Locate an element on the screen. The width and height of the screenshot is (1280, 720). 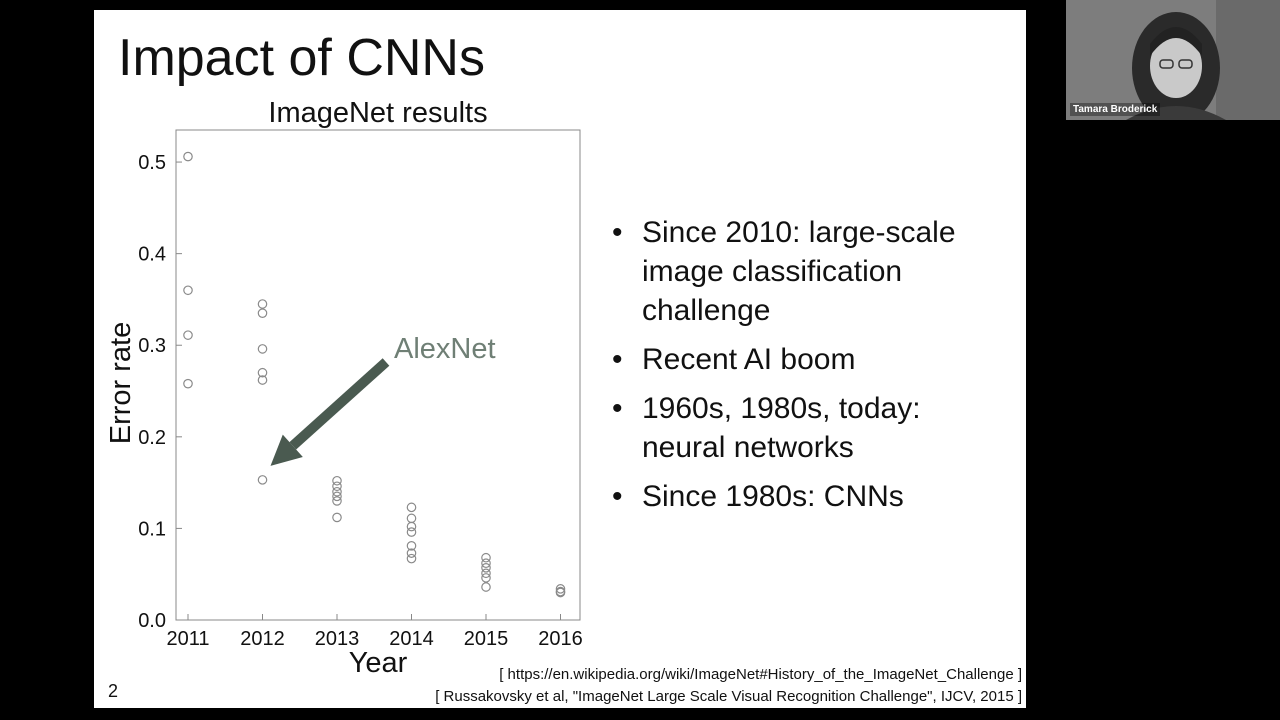
annotation-arrow-head is located at coordinates (286, 450).